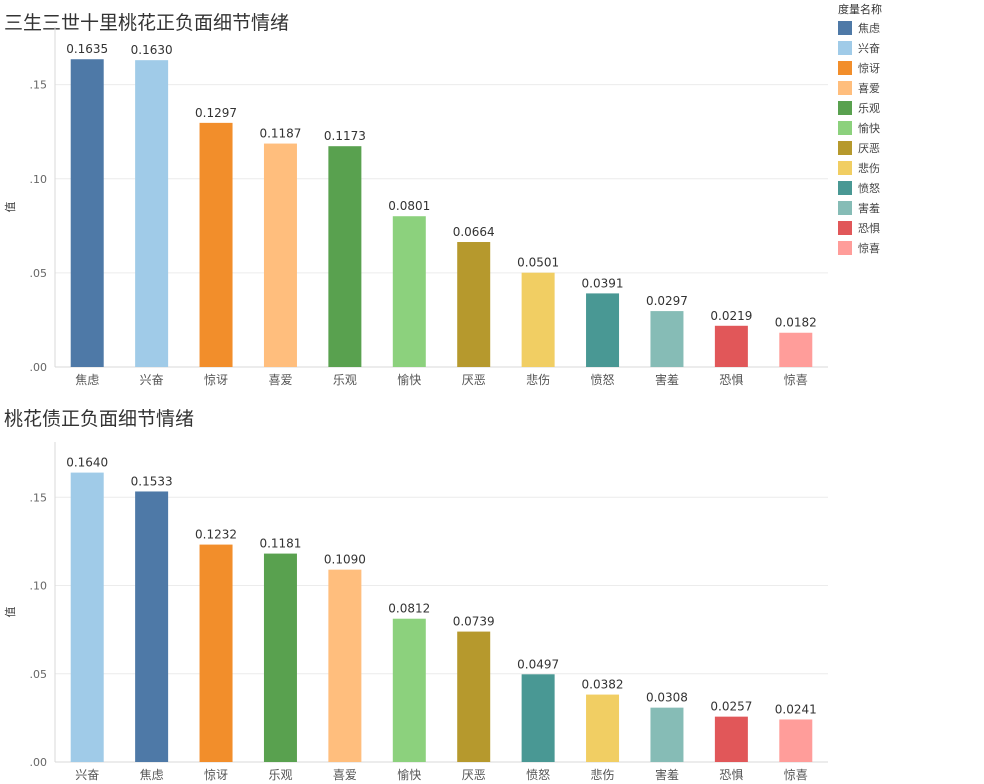  I want to click on data-label: 0.0801, so click(409, 206).